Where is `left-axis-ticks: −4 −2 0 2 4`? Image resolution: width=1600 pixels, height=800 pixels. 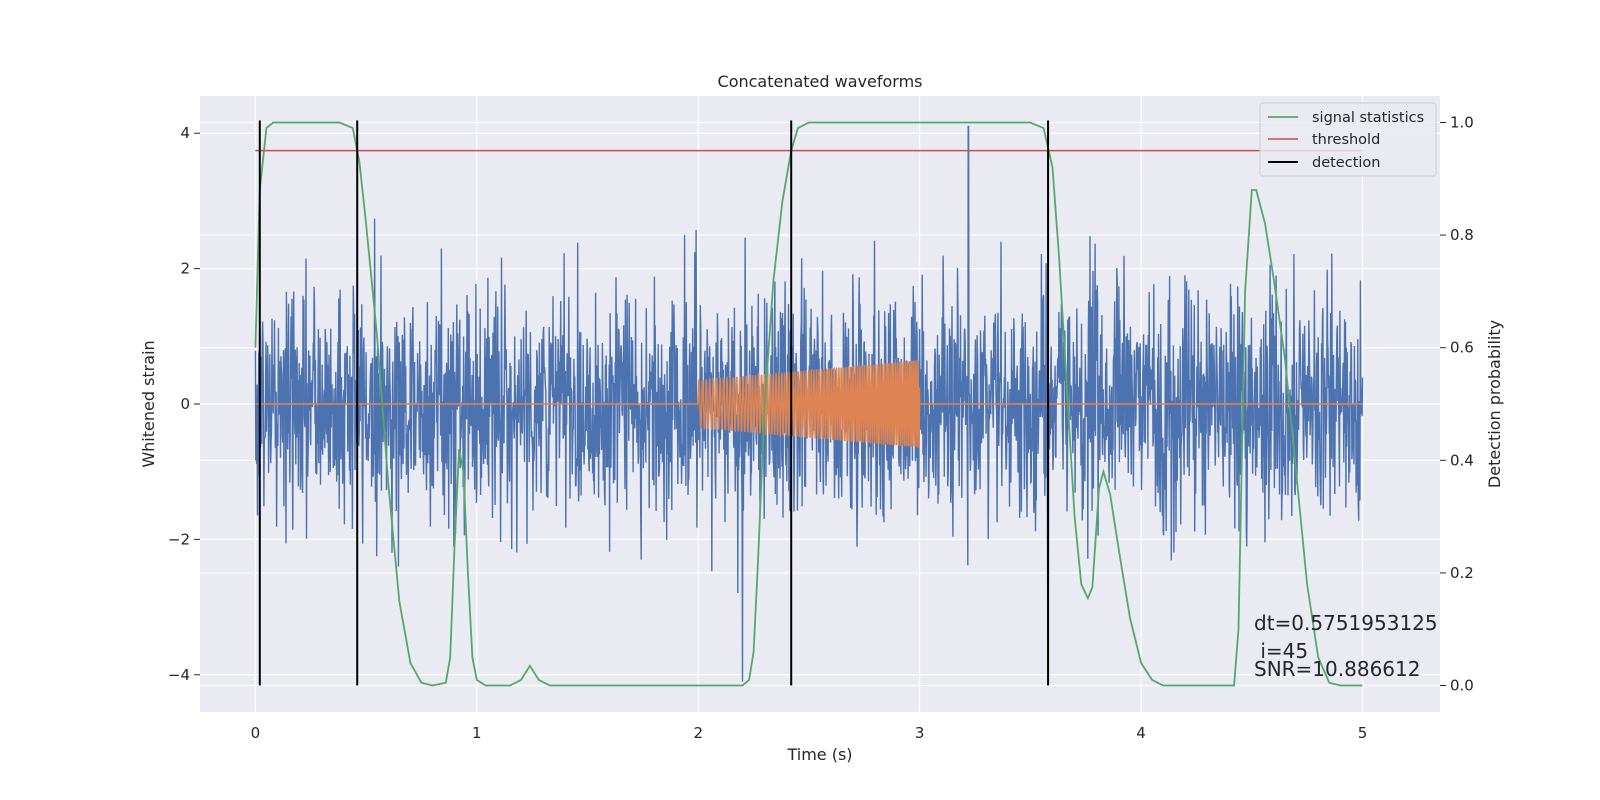
left-axis-ticks: −4 −2 0 2 4 is located at coordinates (184, 404).